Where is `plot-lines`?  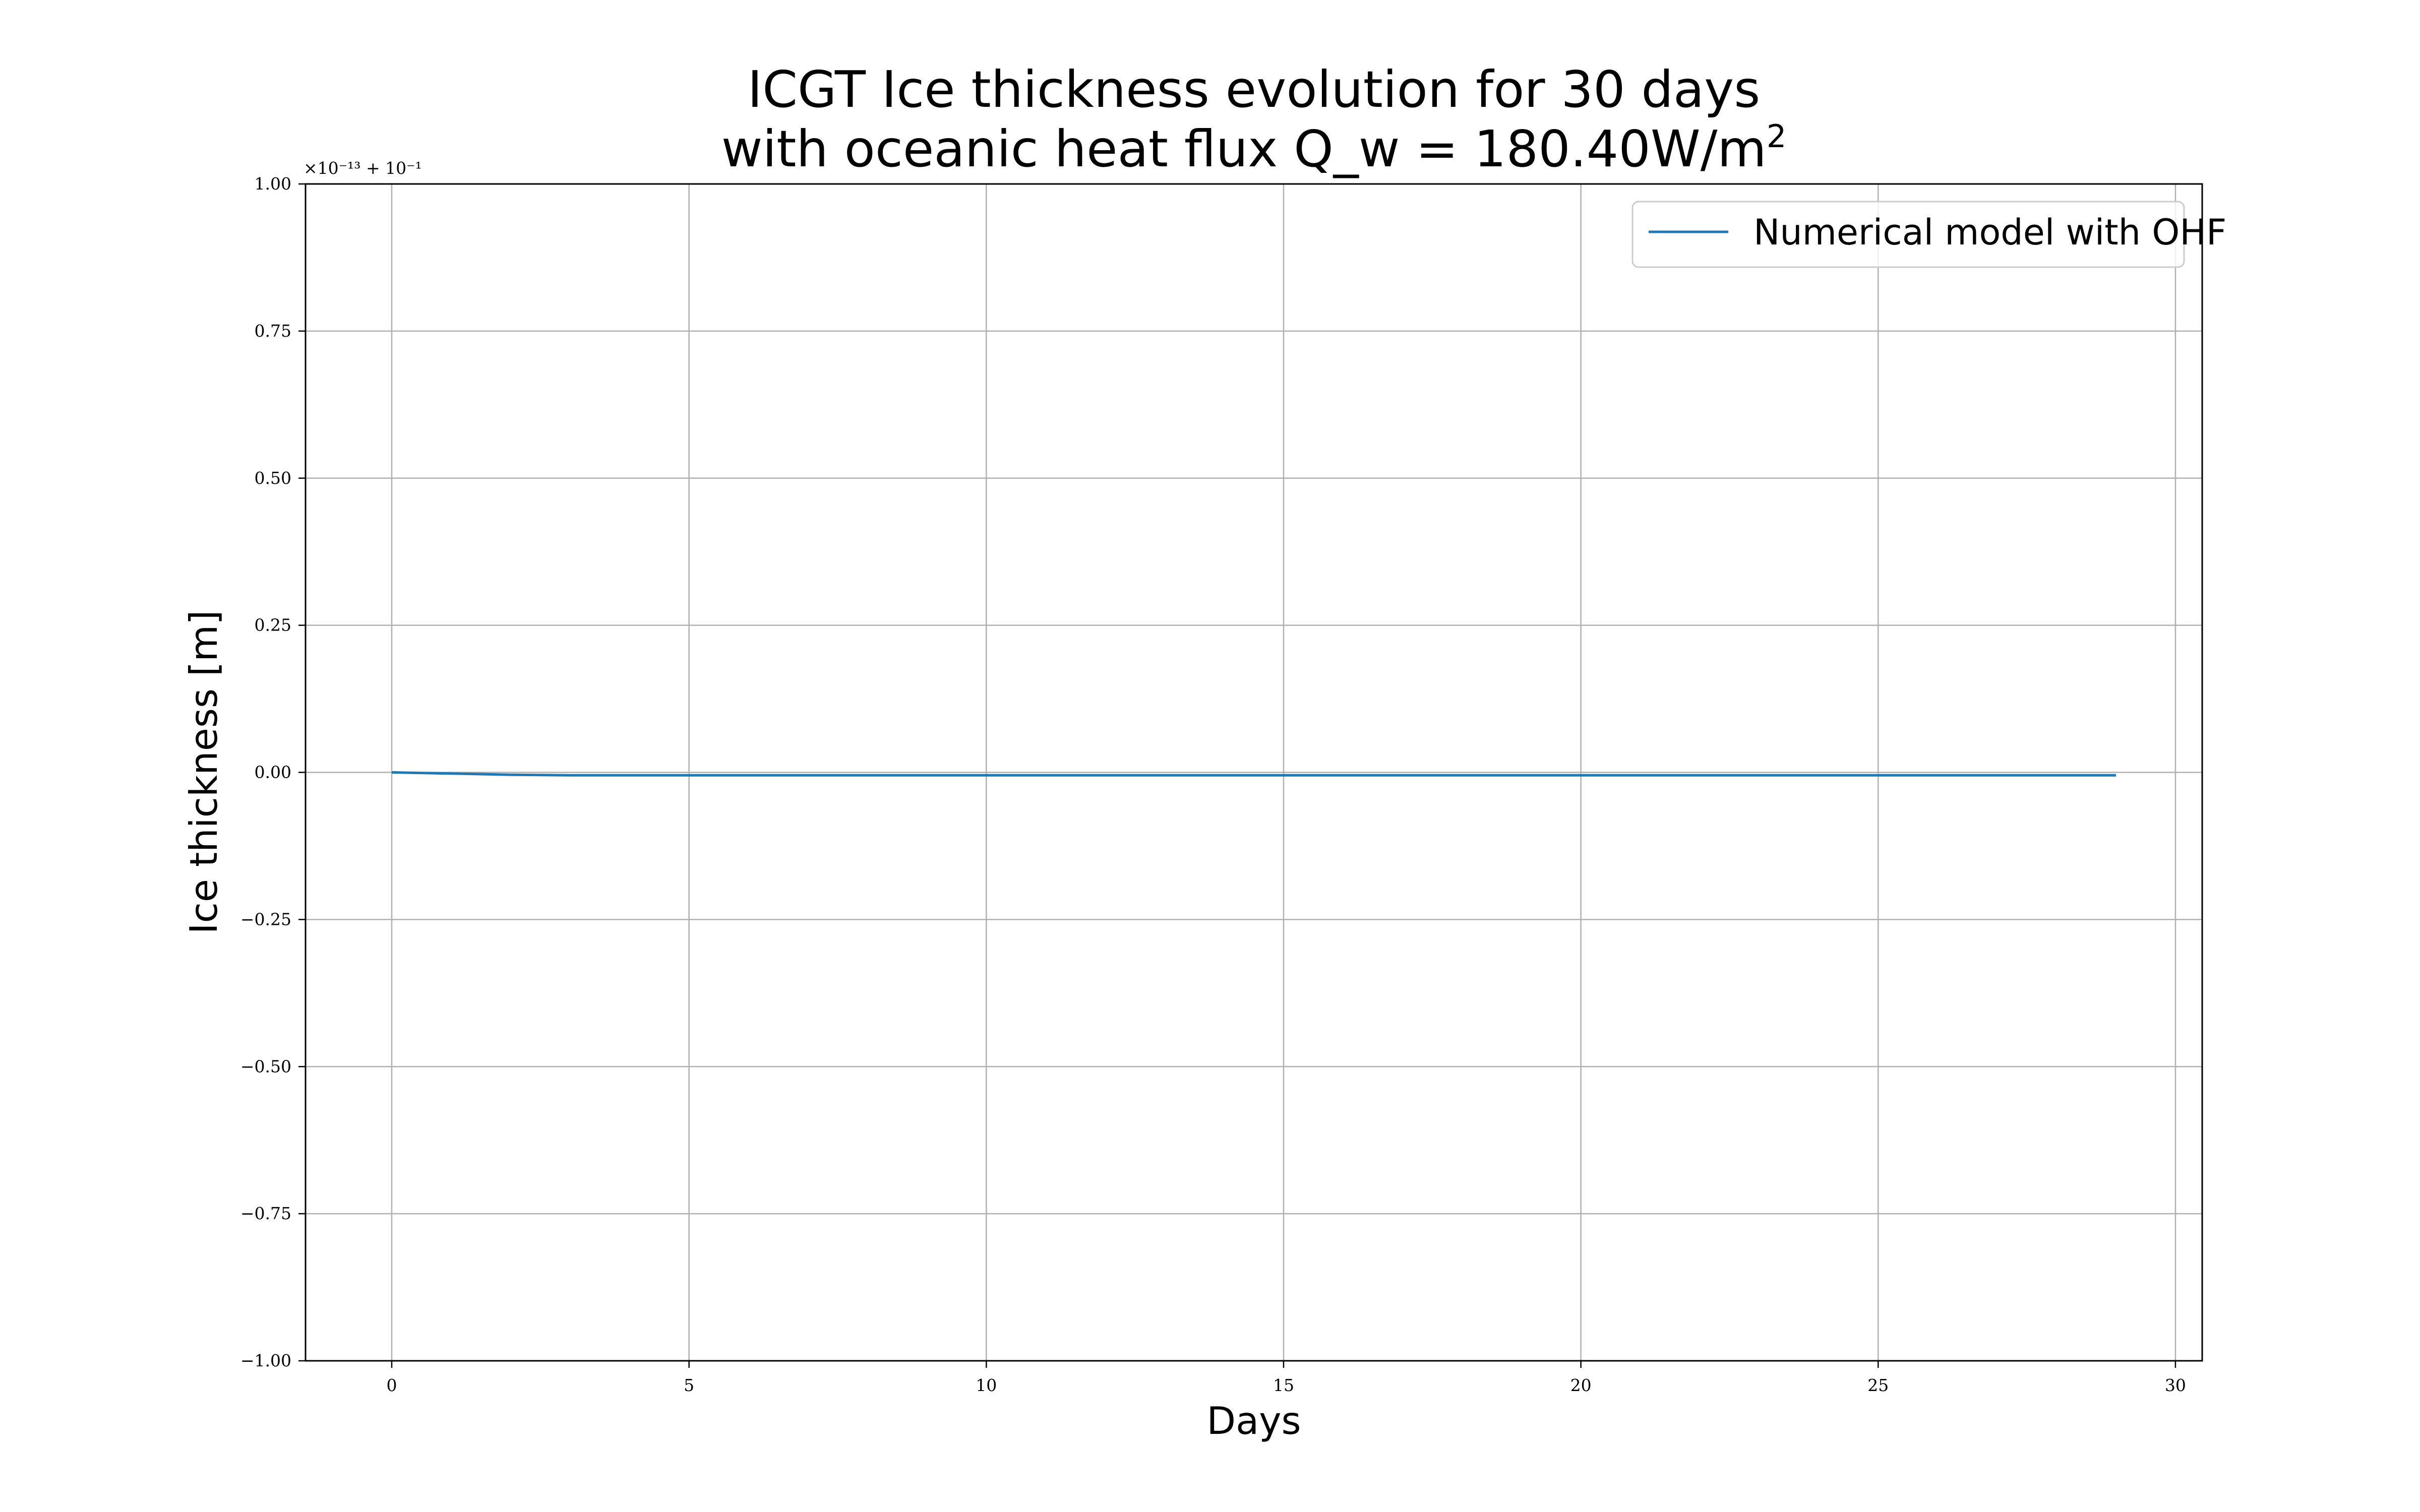
plot-lines is located at coordinates (1253, 774).